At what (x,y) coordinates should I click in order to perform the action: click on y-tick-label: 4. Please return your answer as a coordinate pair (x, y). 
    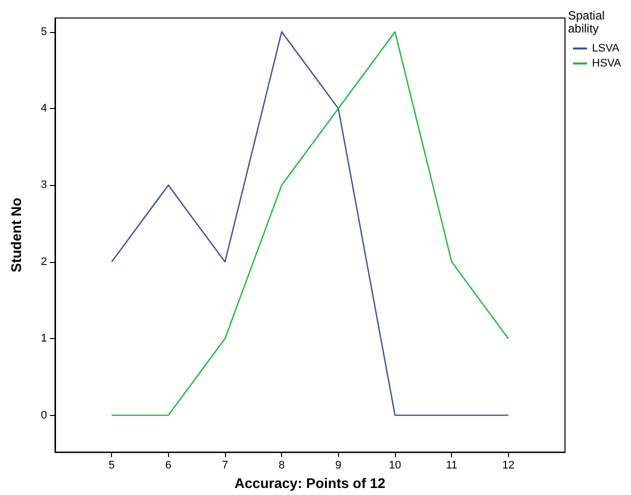
    Looking at the image, I should click on (43, 108).